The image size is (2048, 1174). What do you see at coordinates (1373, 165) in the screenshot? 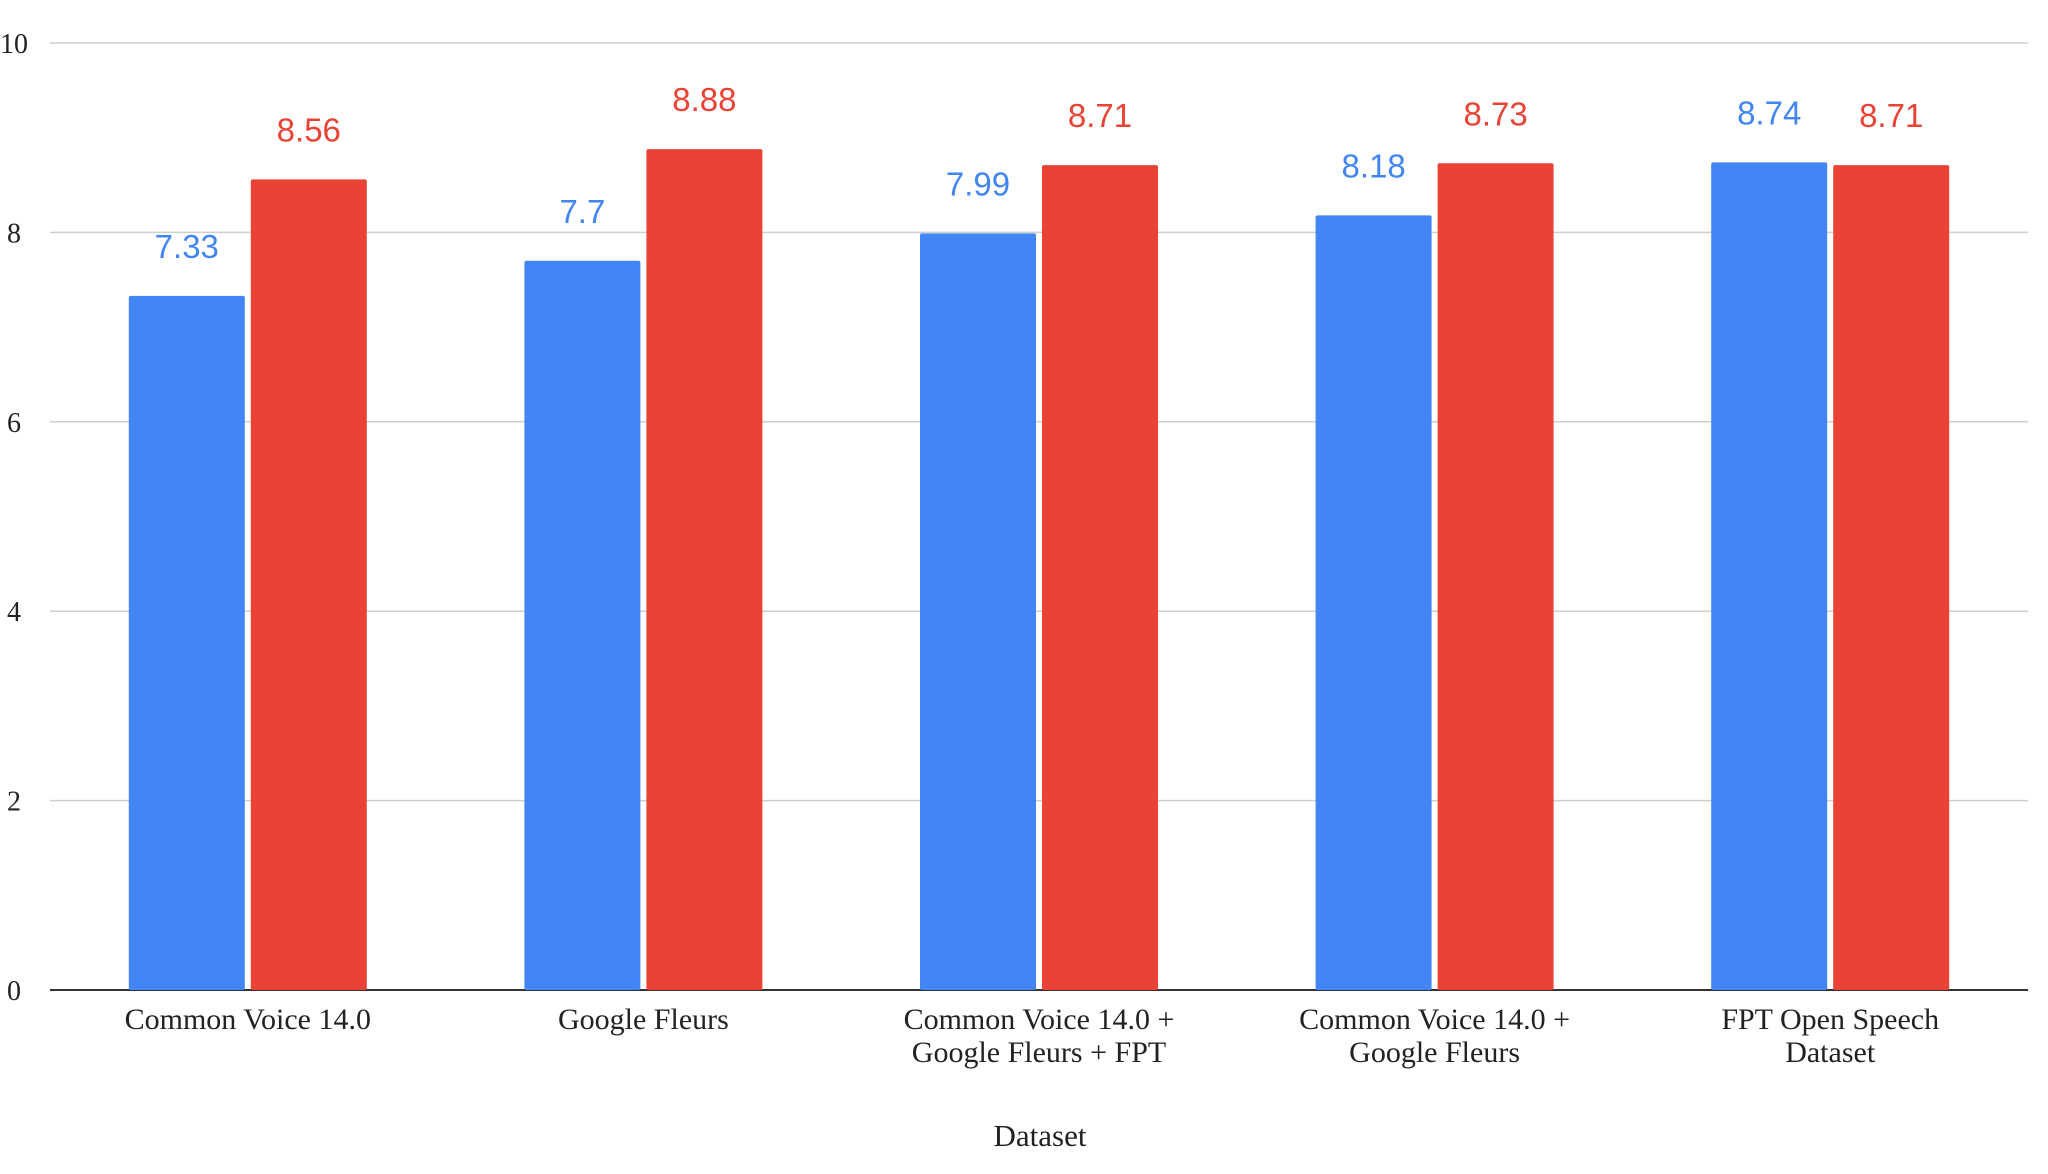
I see `data-label: 8.18` at bounding box center [1373, 165].